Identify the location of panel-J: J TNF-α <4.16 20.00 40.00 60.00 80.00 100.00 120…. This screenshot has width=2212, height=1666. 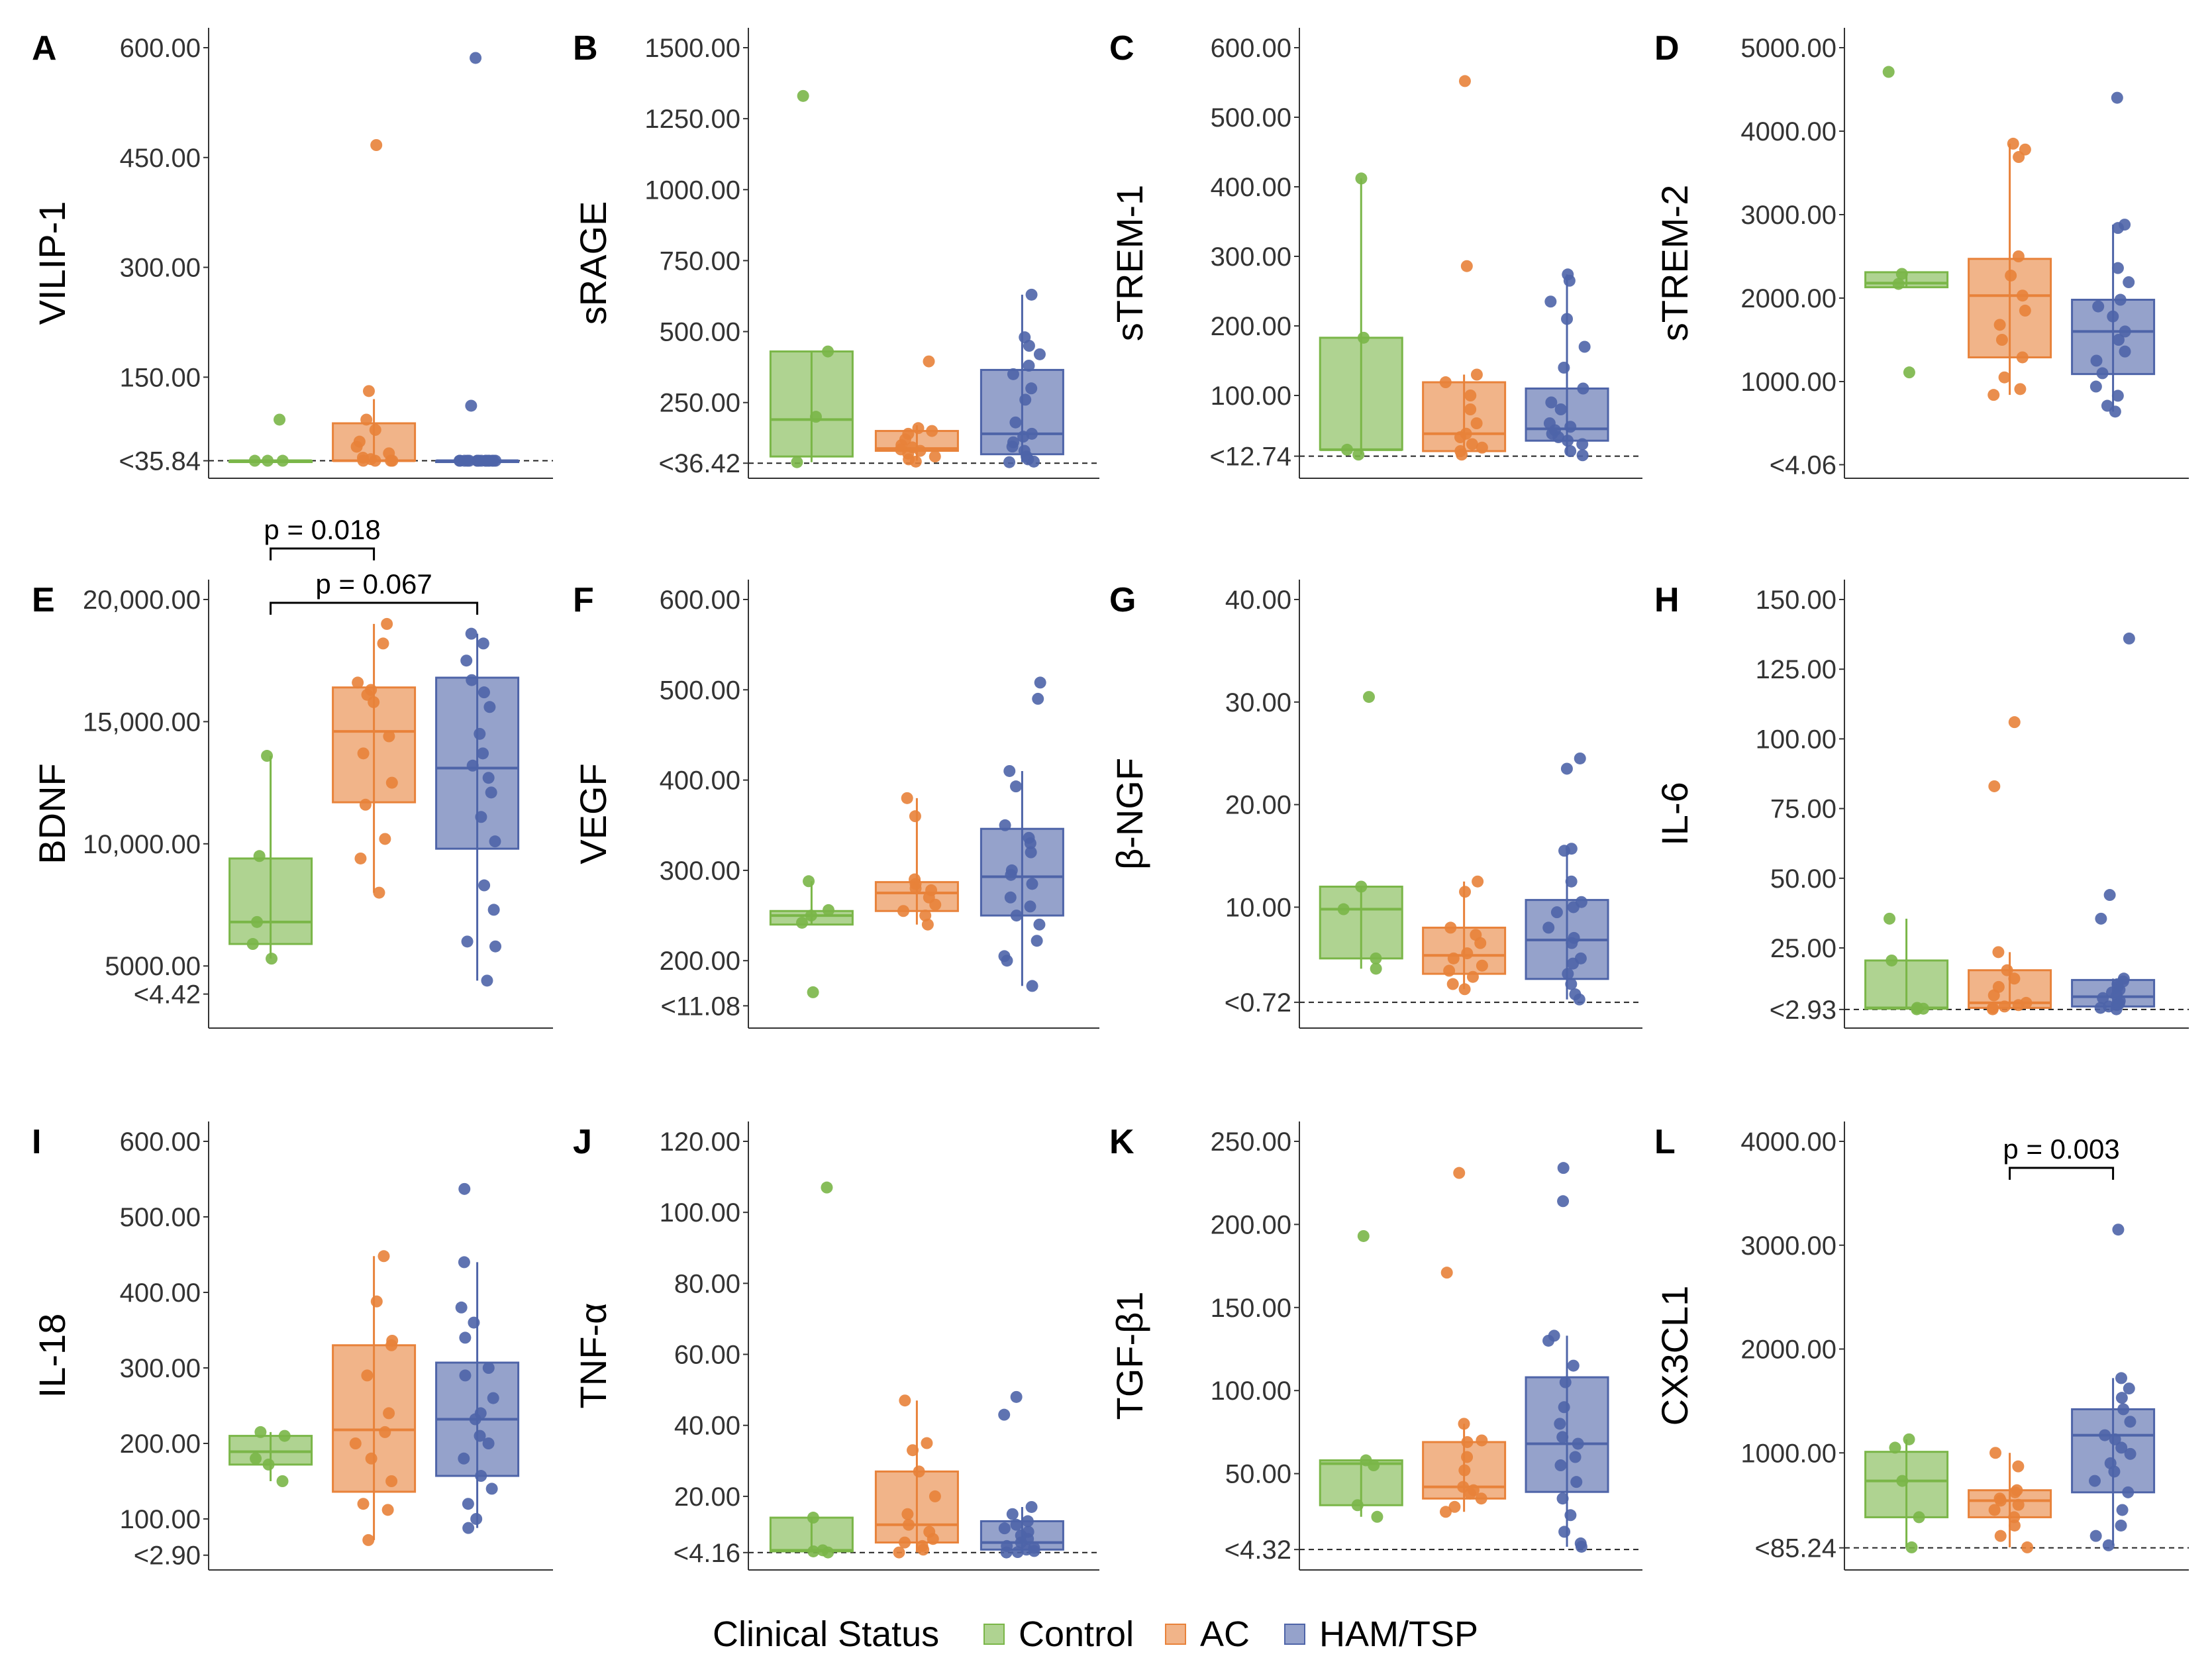
(835, 1346).